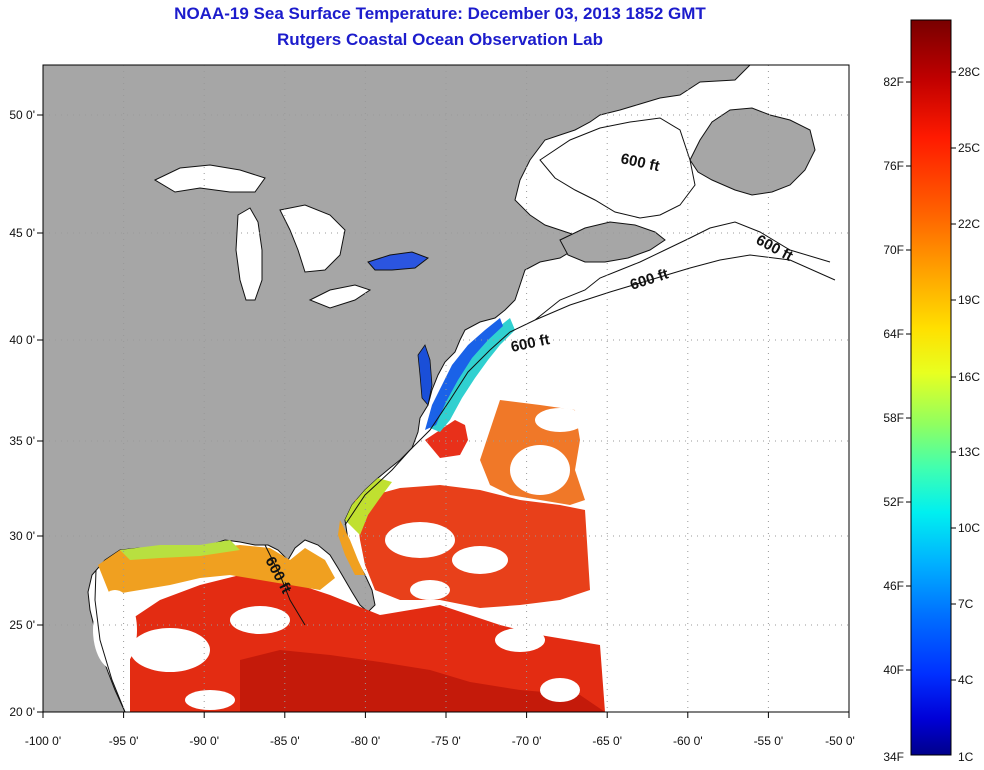 This screenshot has width=984, height=770. Describe the element at coordinates (209, 178) in the screenshot. I see `lake-superior` at that location.